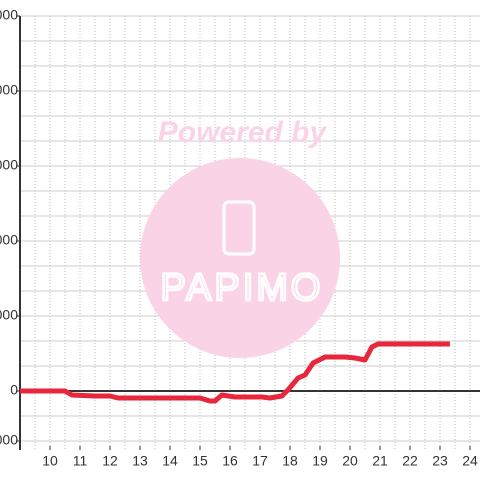 This screenshot has height=485, width=480. I want to click on x-tick-label: 12, so click(110, 461).